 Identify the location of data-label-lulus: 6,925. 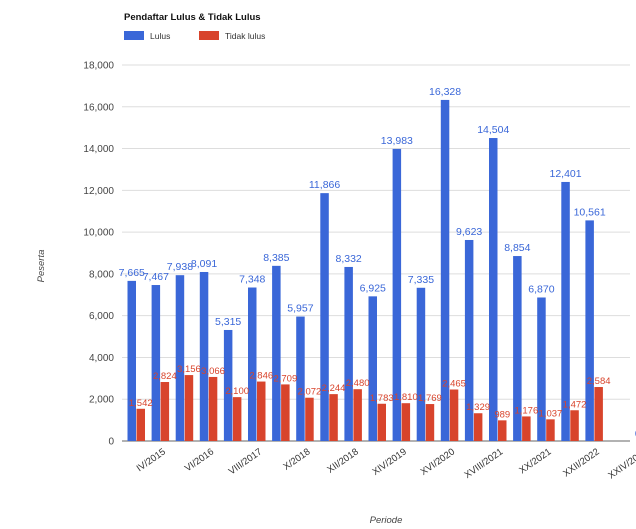
(373, 288).